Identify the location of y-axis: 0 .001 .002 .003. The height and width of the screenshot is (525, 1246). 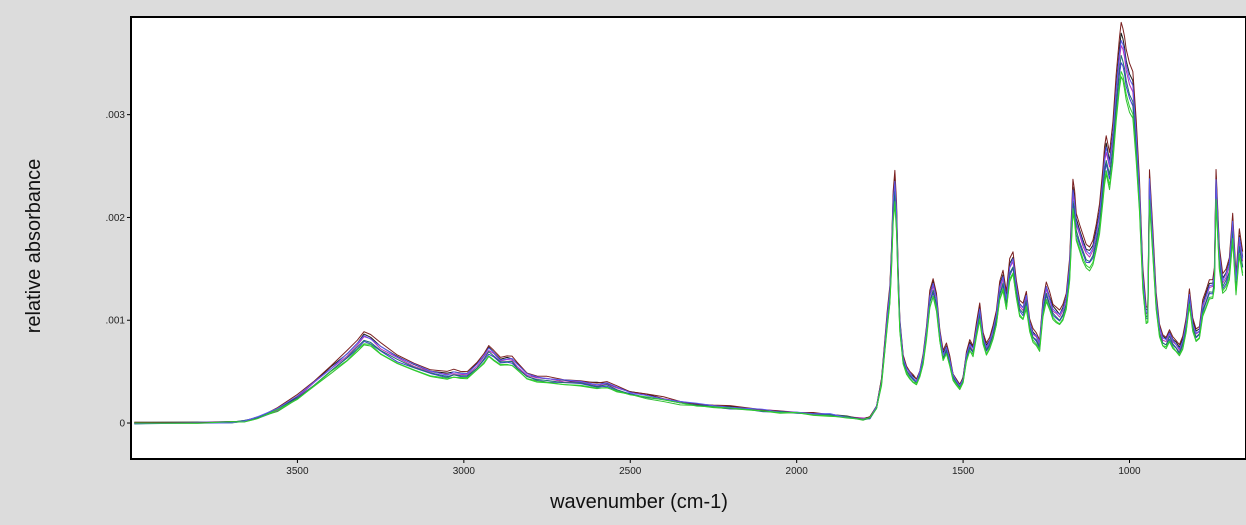
(118, 270).